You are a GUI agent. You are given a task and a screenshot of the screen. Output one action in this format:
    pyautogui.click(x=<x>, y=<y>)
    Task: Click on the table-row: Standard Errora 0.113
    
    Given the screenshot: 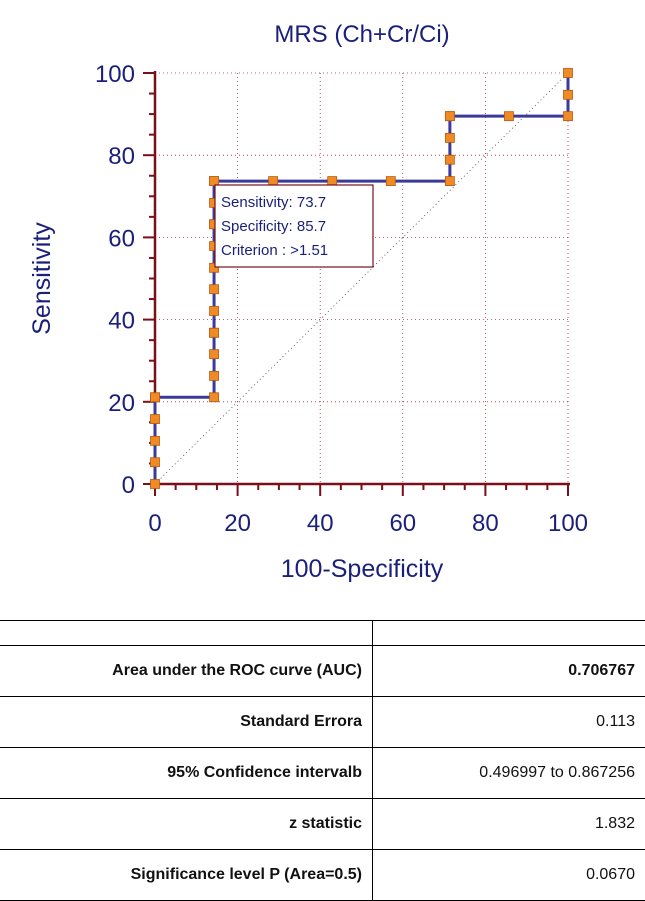 What is the action you would take?
    pyautogui.click(x=322, y=722)
    